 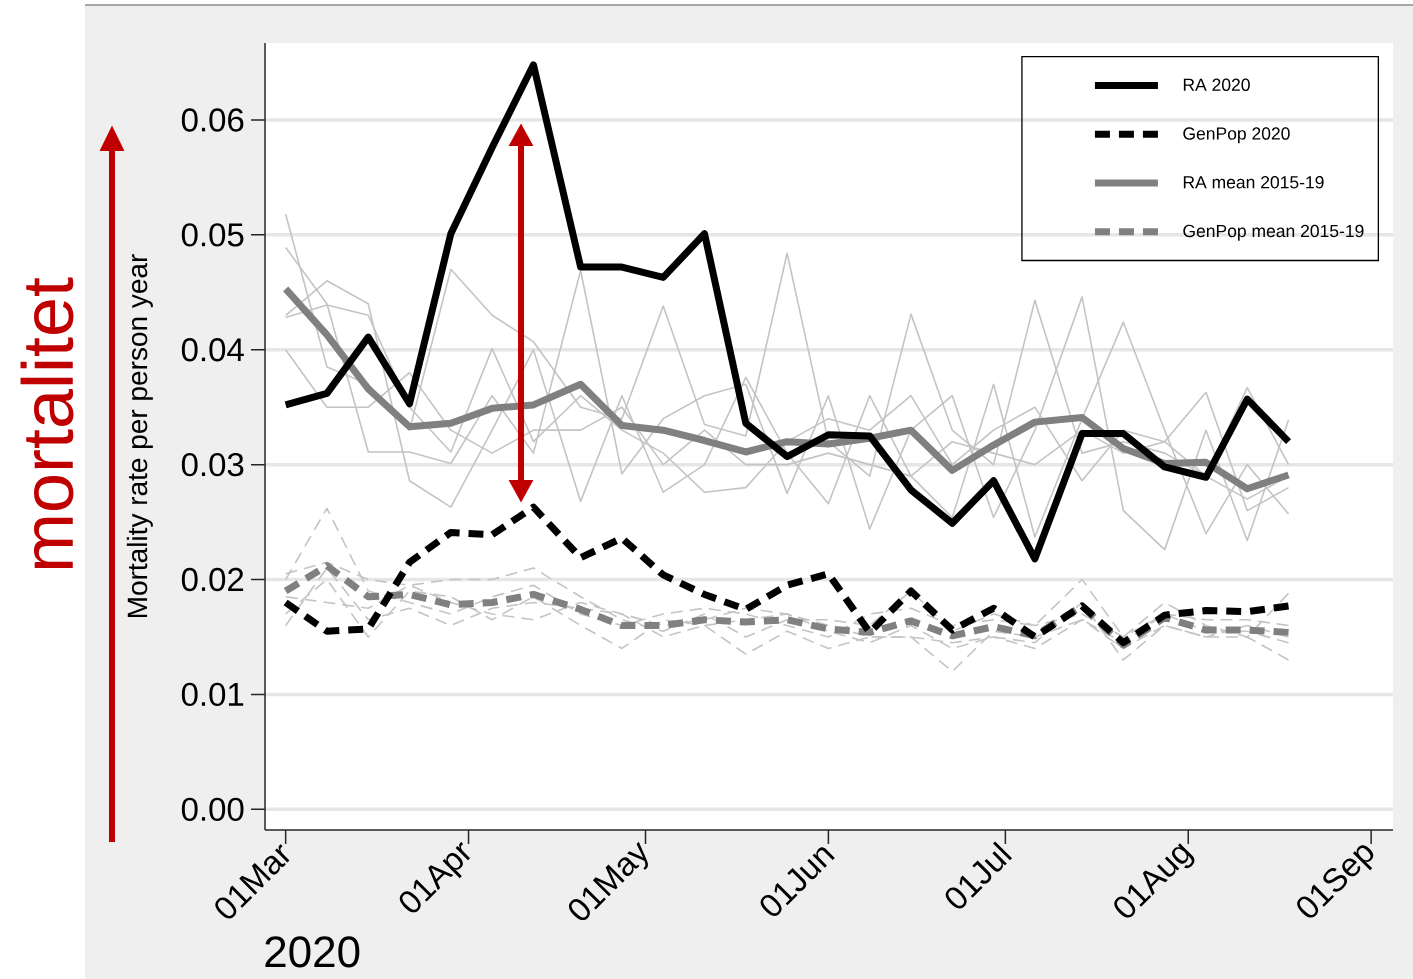 What do you see at coordinates (1236, 135) in the screenshot?
I see `legend-label: GenPop 2020` at bounding box center [1236, 135].